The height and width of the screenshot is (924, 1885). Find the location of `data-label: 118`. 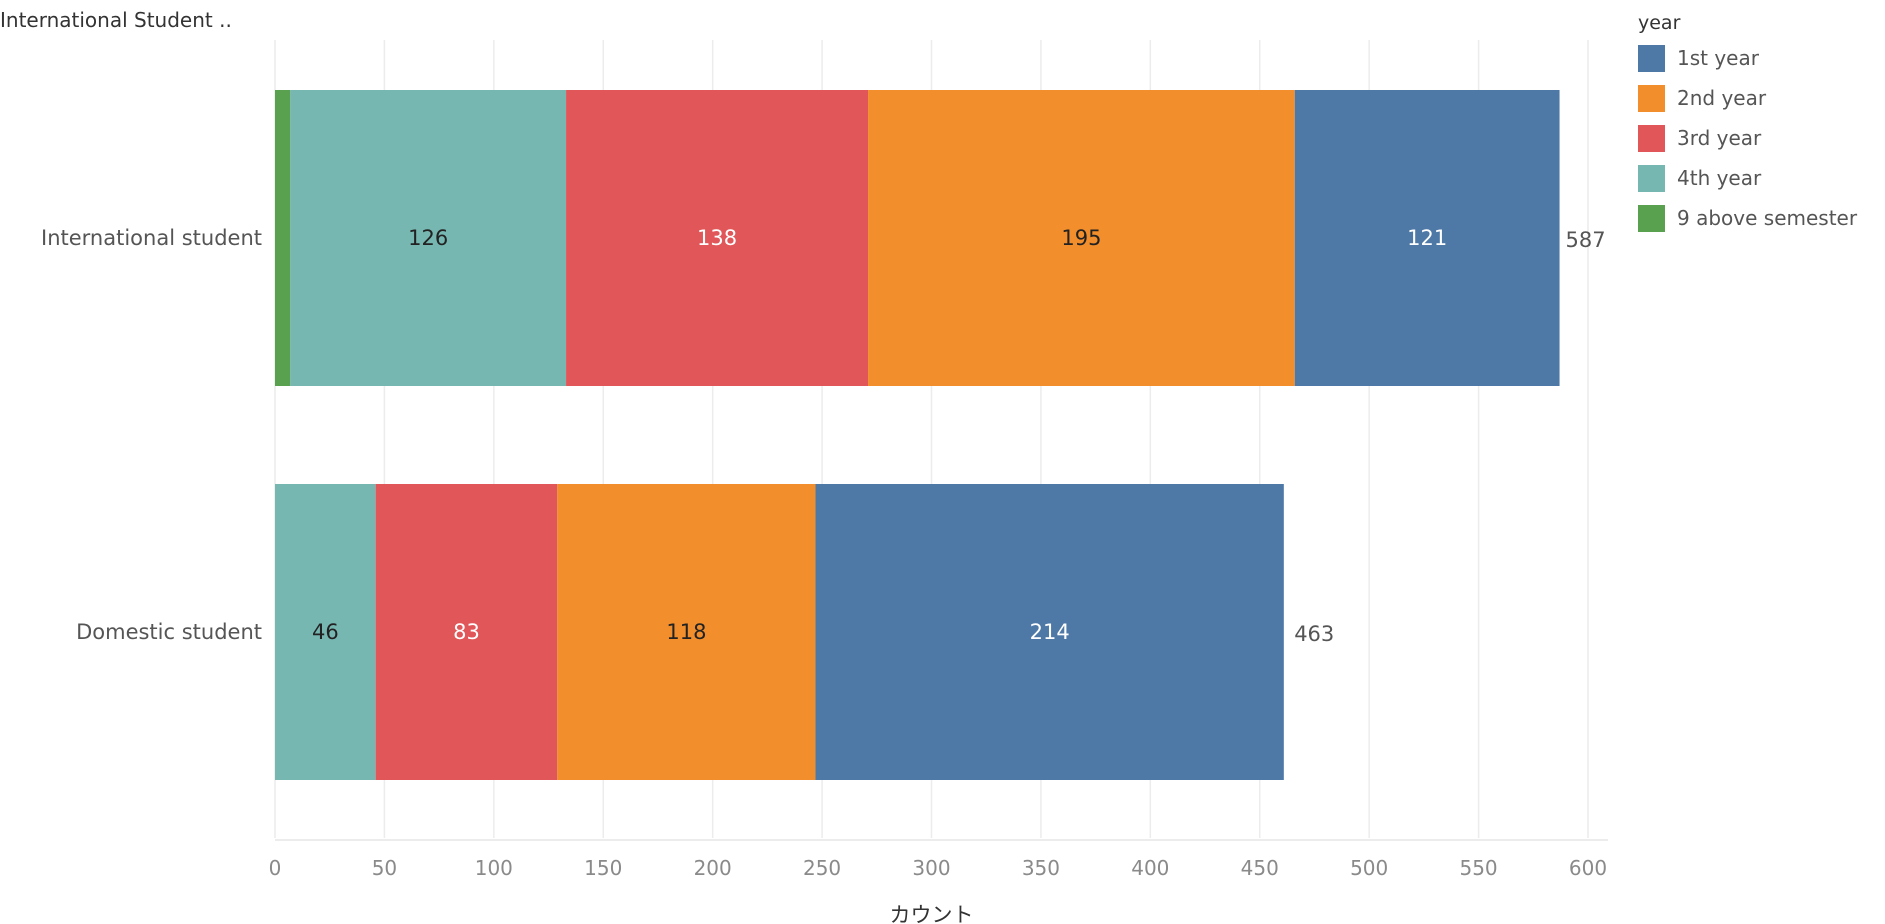

data-label: 118 is located at coordinates (686, 632).